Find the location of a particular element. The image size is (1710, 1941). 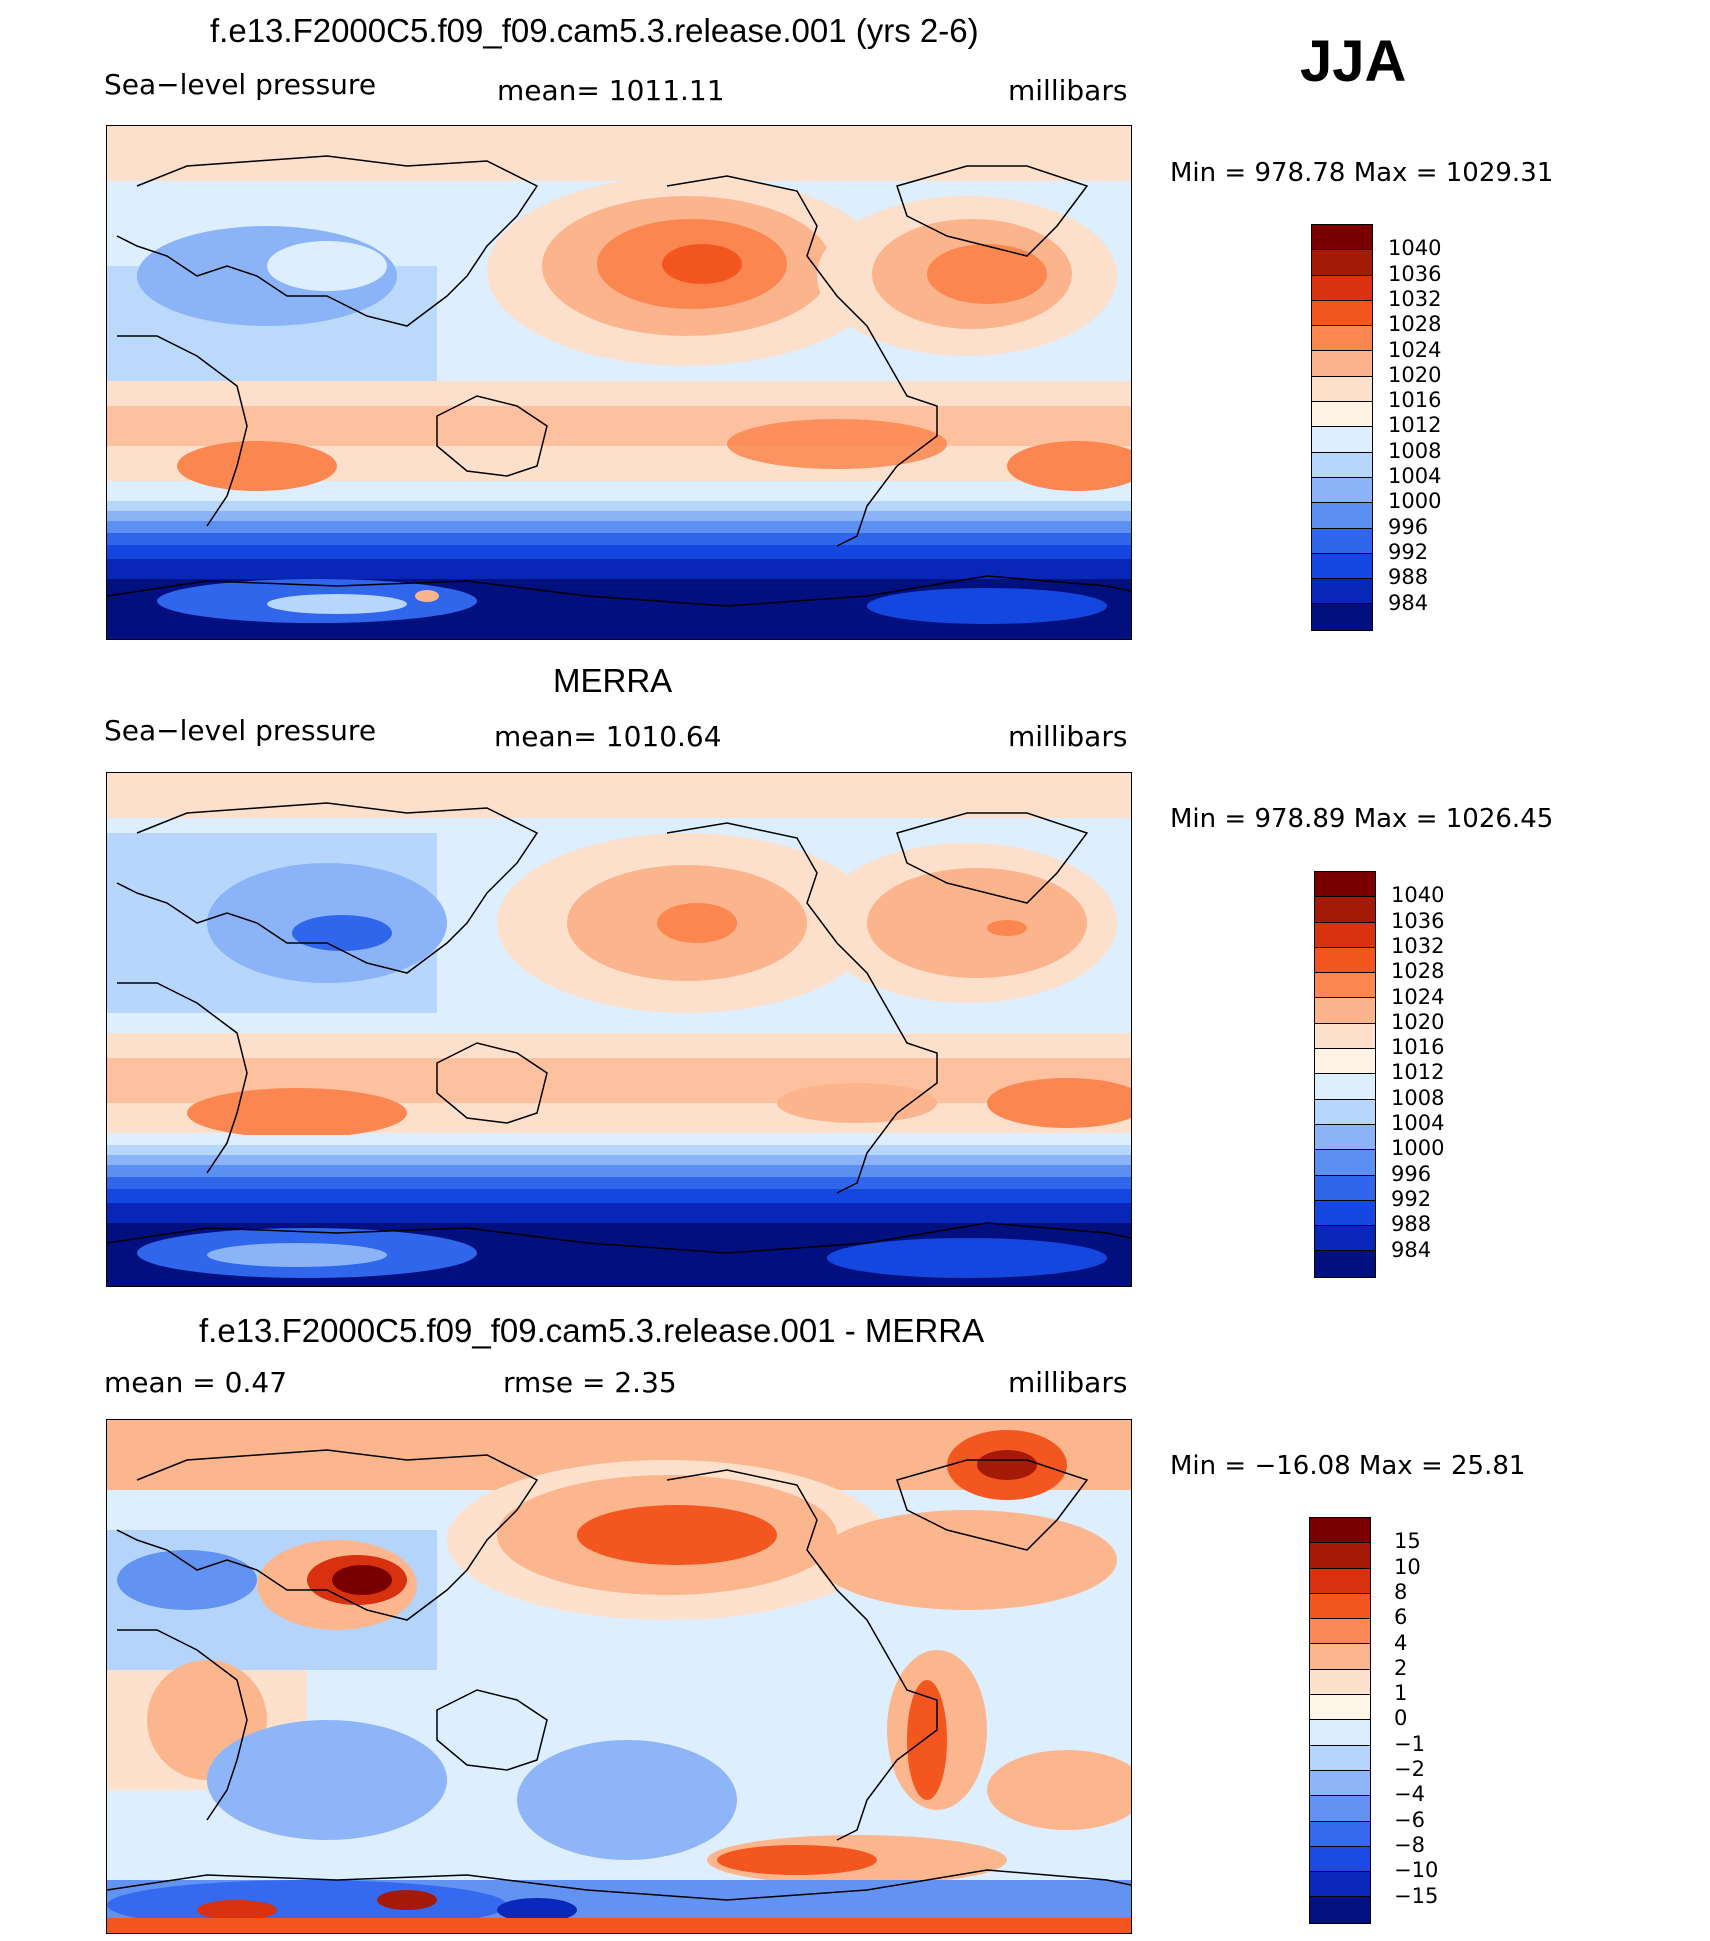

panel1-variable: Sea−level pressure is located at coordinates (240, 84).